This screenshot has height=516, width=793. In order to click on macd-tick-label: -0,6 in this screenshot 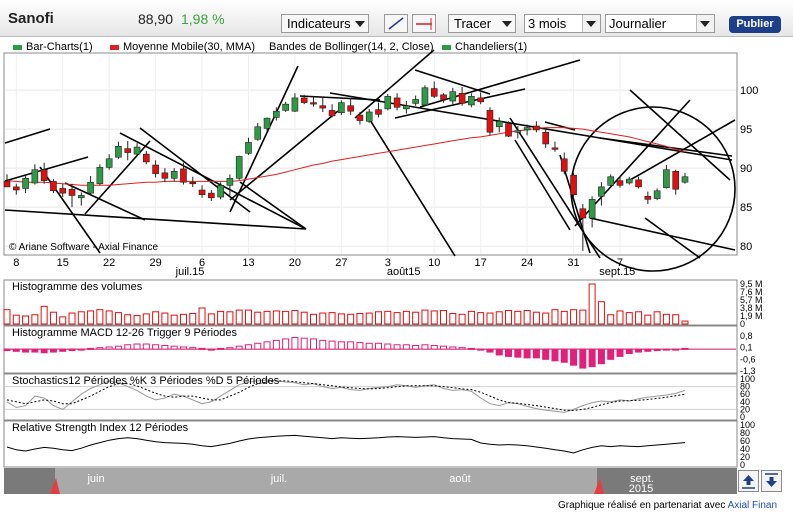, I will do `click(748, 359)`.